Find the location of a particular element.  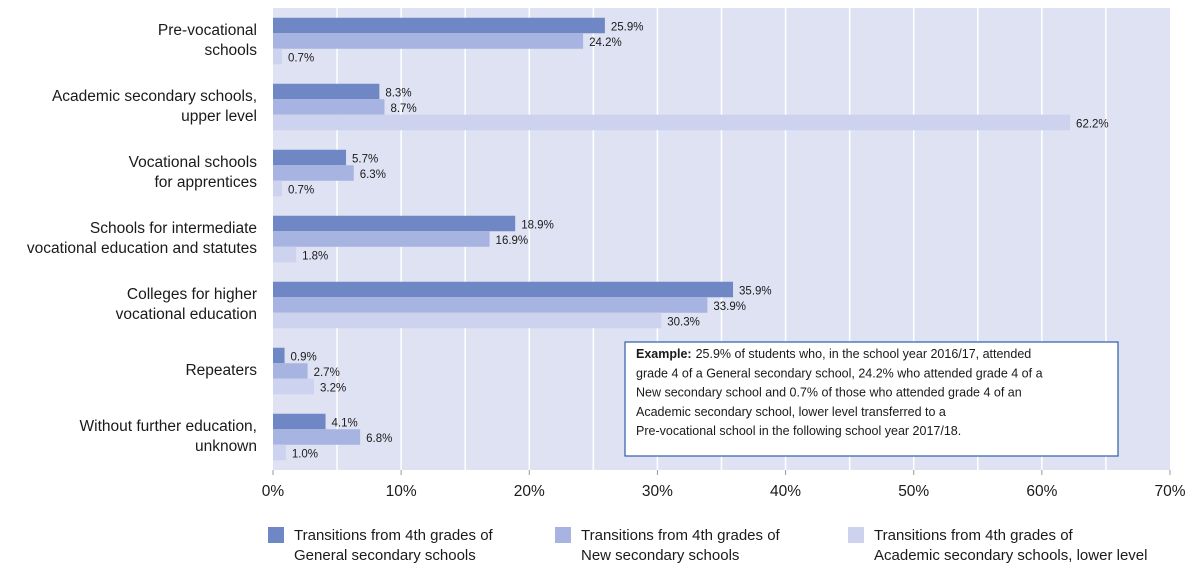

x-tick-label: 0% is located at coordinates (273, 491).